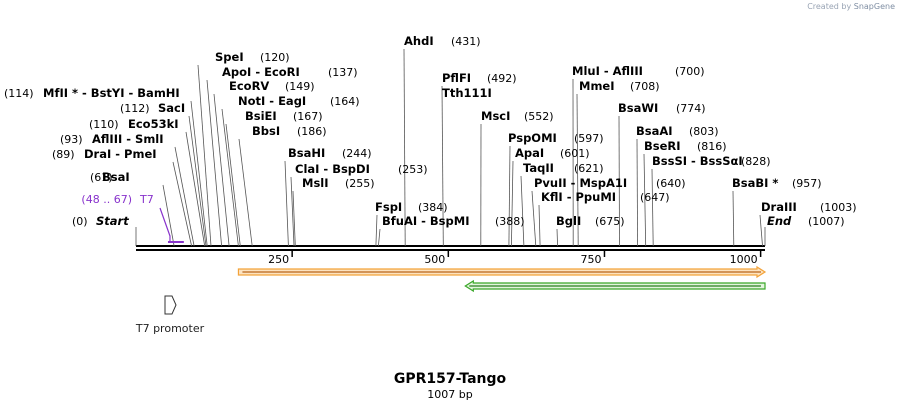 The height and width of the screenshot is (409, 901). I want to click on site-bsabi: BsaBI * (957), so click(777, 183).